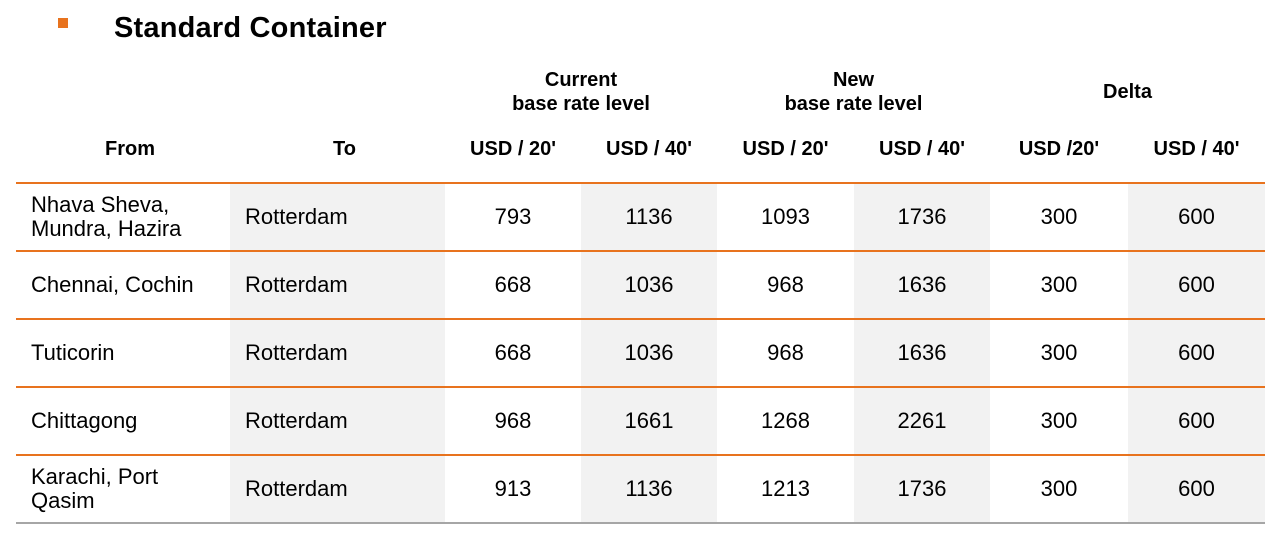 This screenshot has height=539, width=1280. I want to click on new-40-cell: 2261, so click(922, 420).